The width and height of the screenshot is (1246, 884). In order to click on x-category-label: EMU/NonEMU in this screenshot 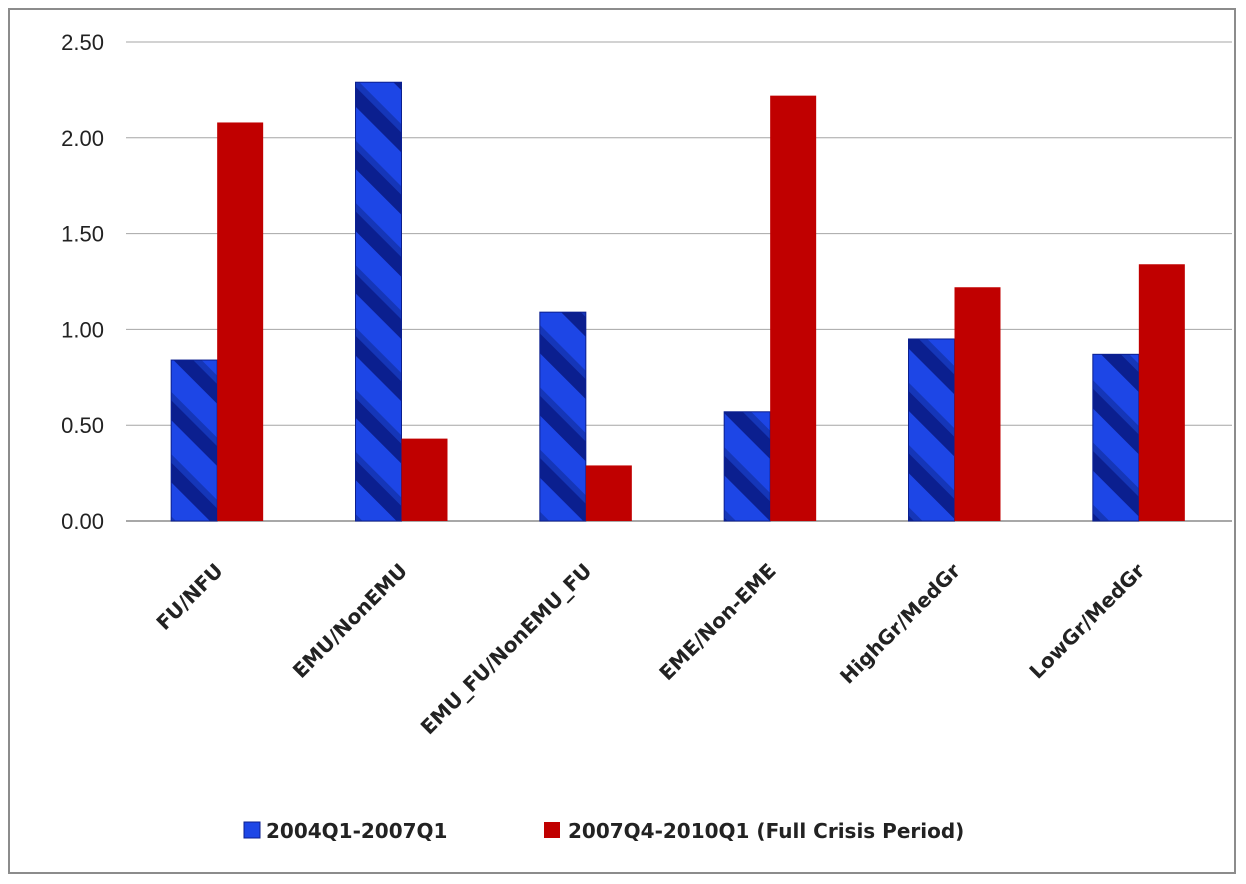, I will do `click(350, 621)`.